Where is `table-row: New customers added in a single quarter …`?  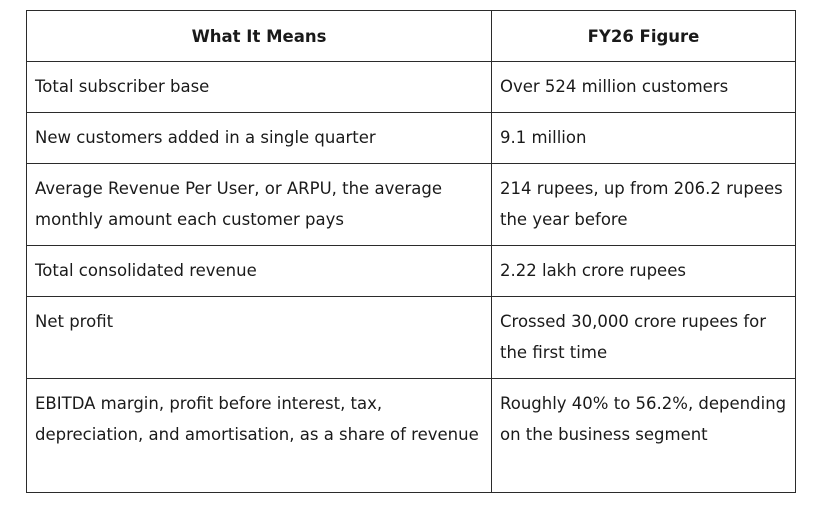
table-row: New customers added in a single quarter … is located at coordinates (411, 138).